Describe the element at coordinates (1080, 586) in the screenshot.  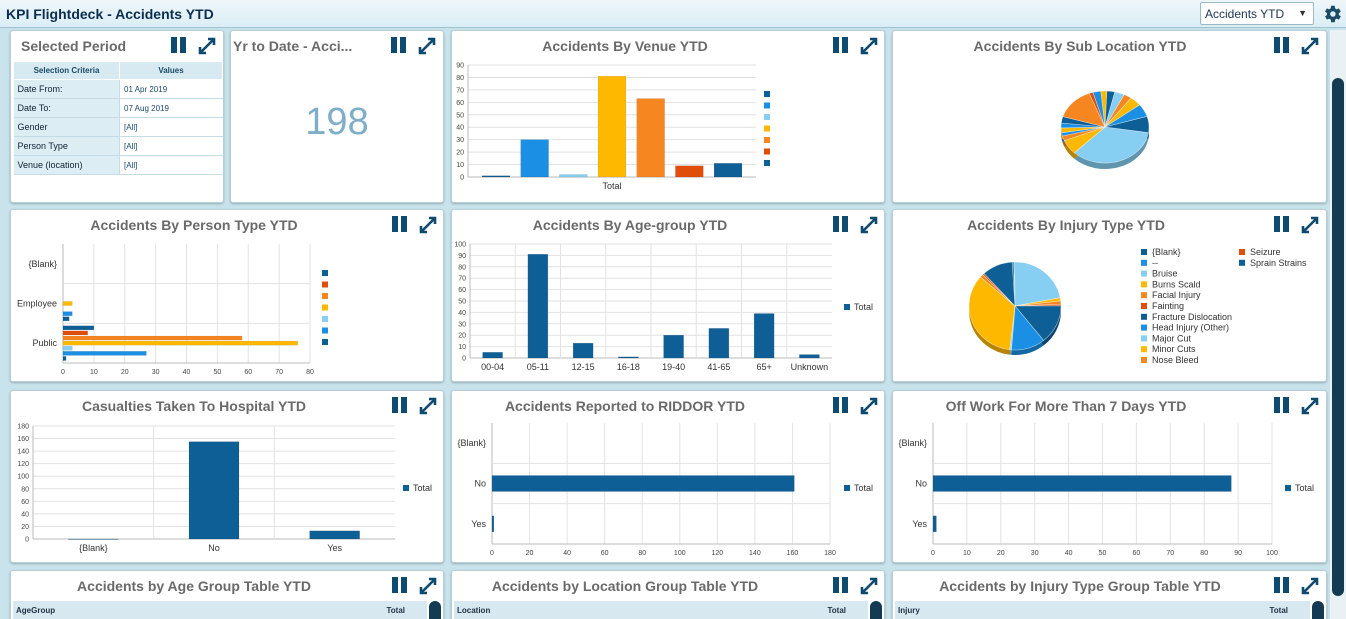
I see `panel-title: Accidents by Injury Type Group Table YTD` at that location.